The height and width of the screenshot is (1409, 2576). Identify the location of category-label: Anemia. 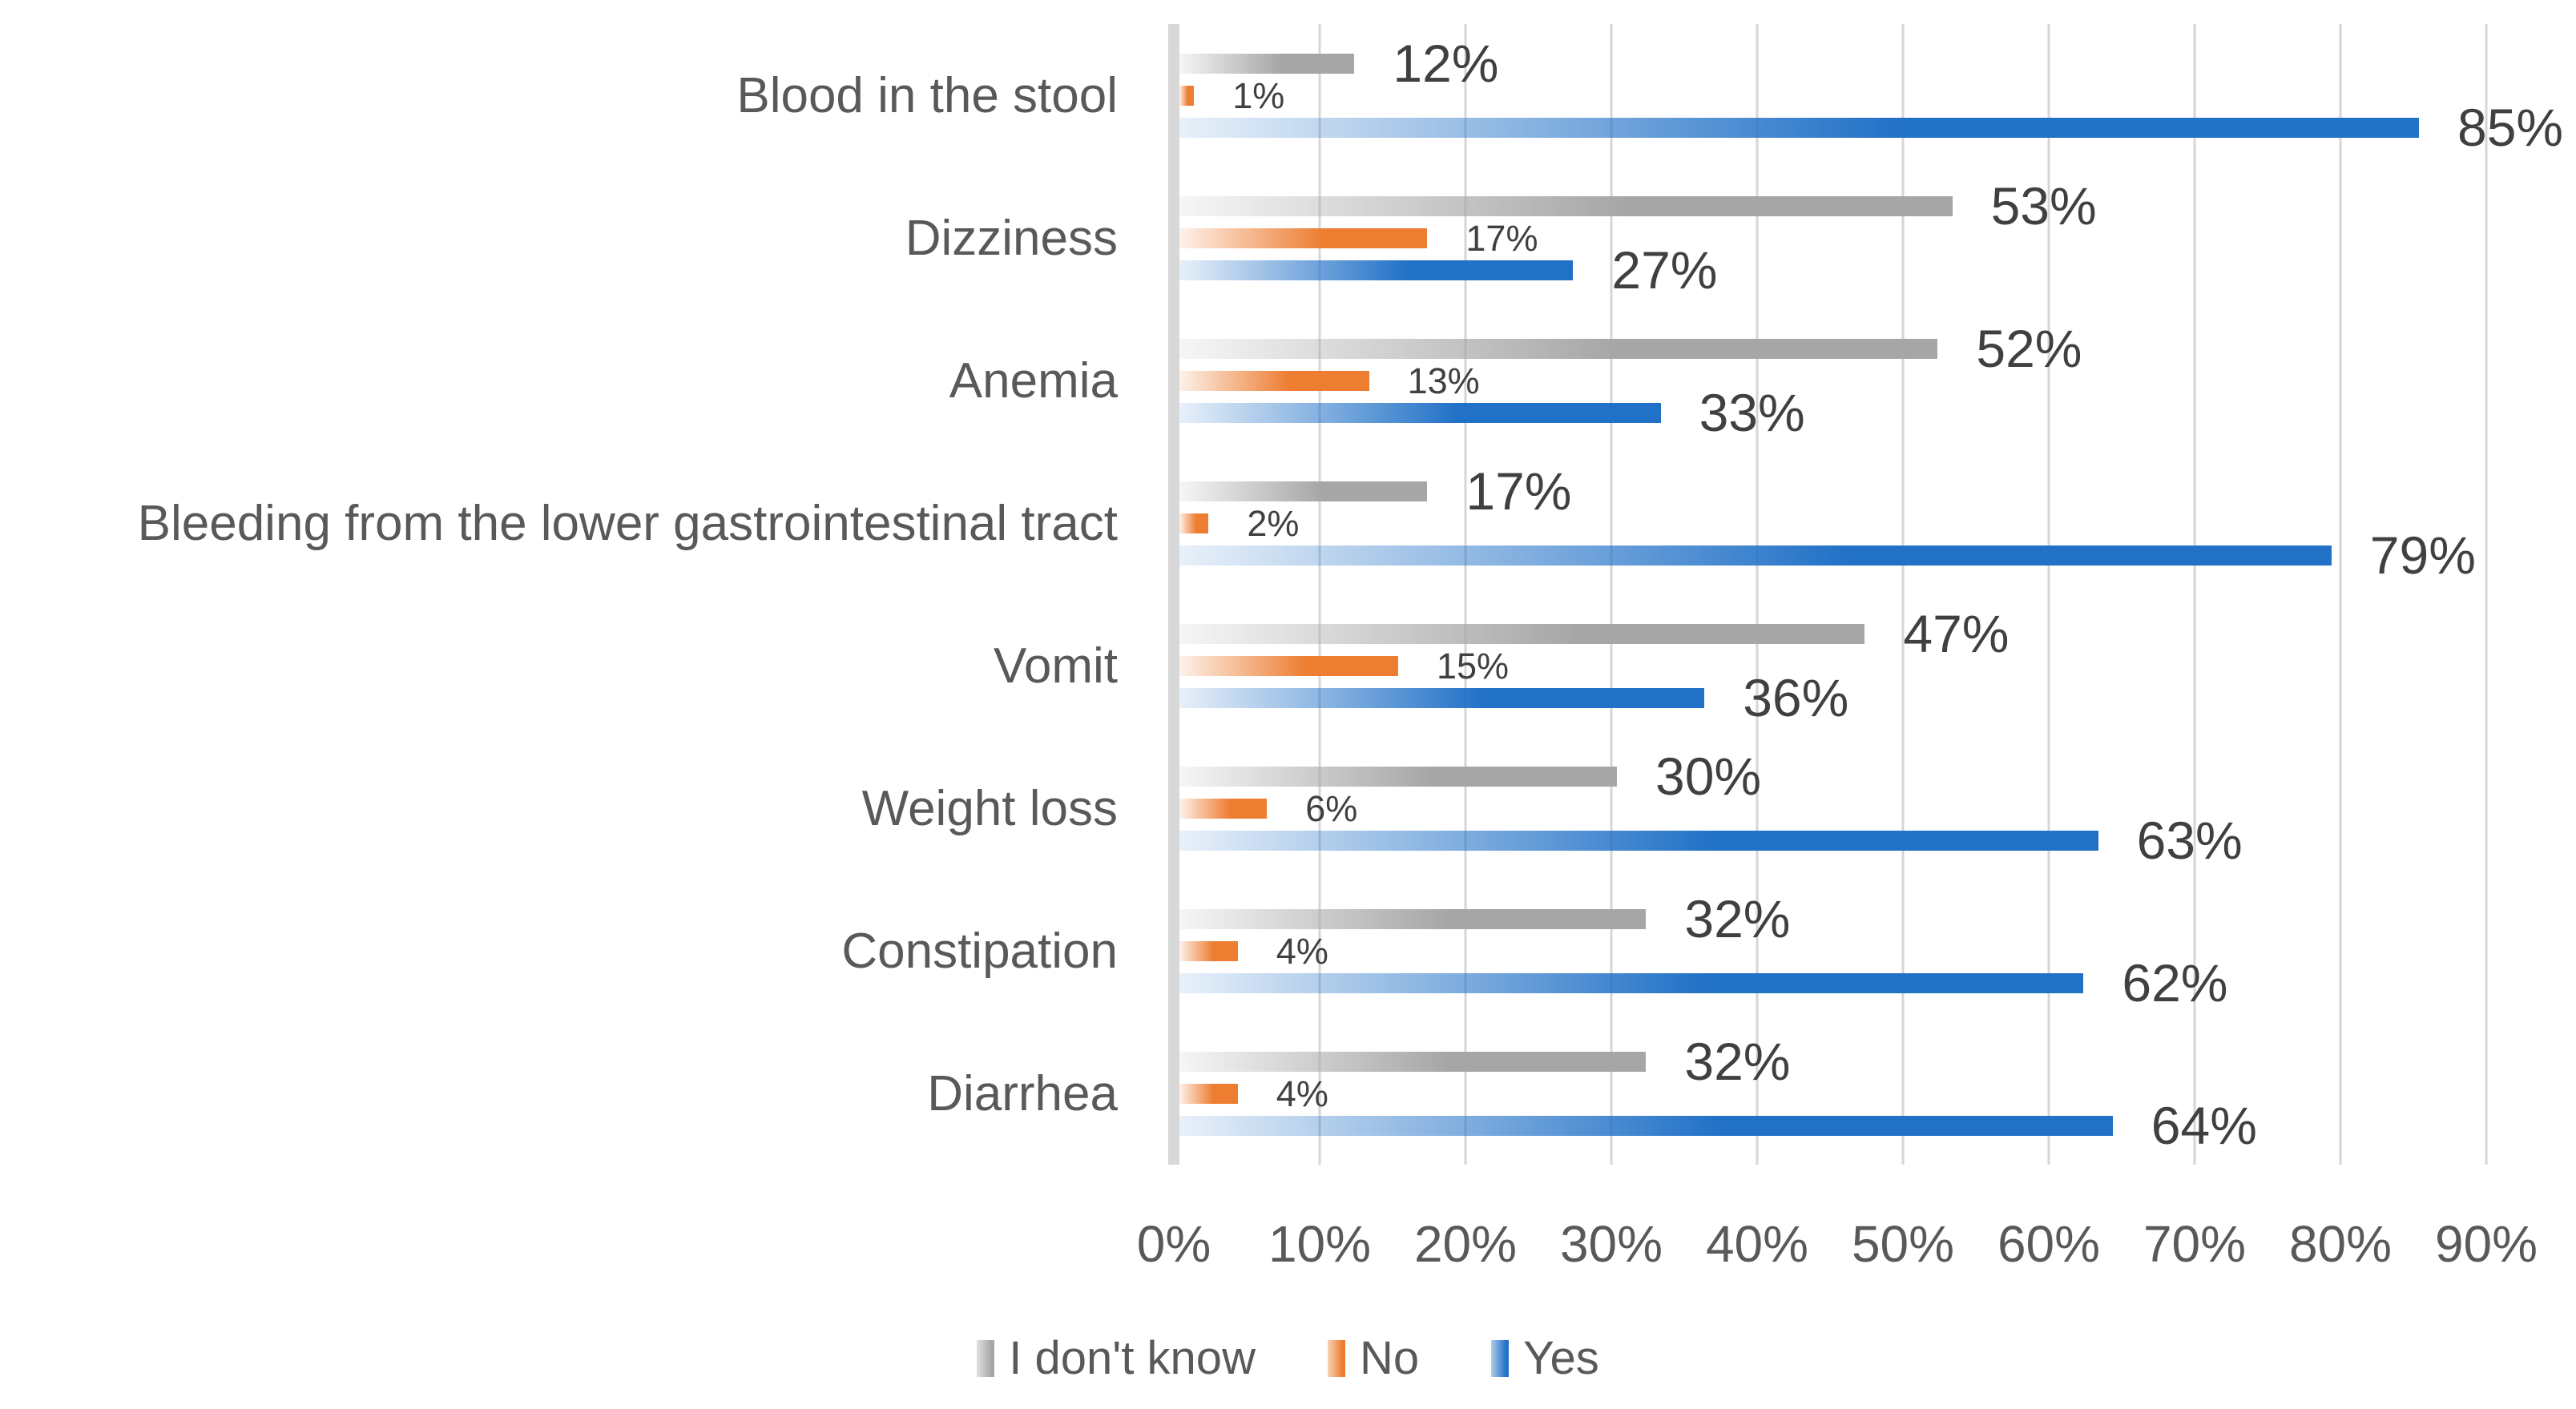
(1033, 380).